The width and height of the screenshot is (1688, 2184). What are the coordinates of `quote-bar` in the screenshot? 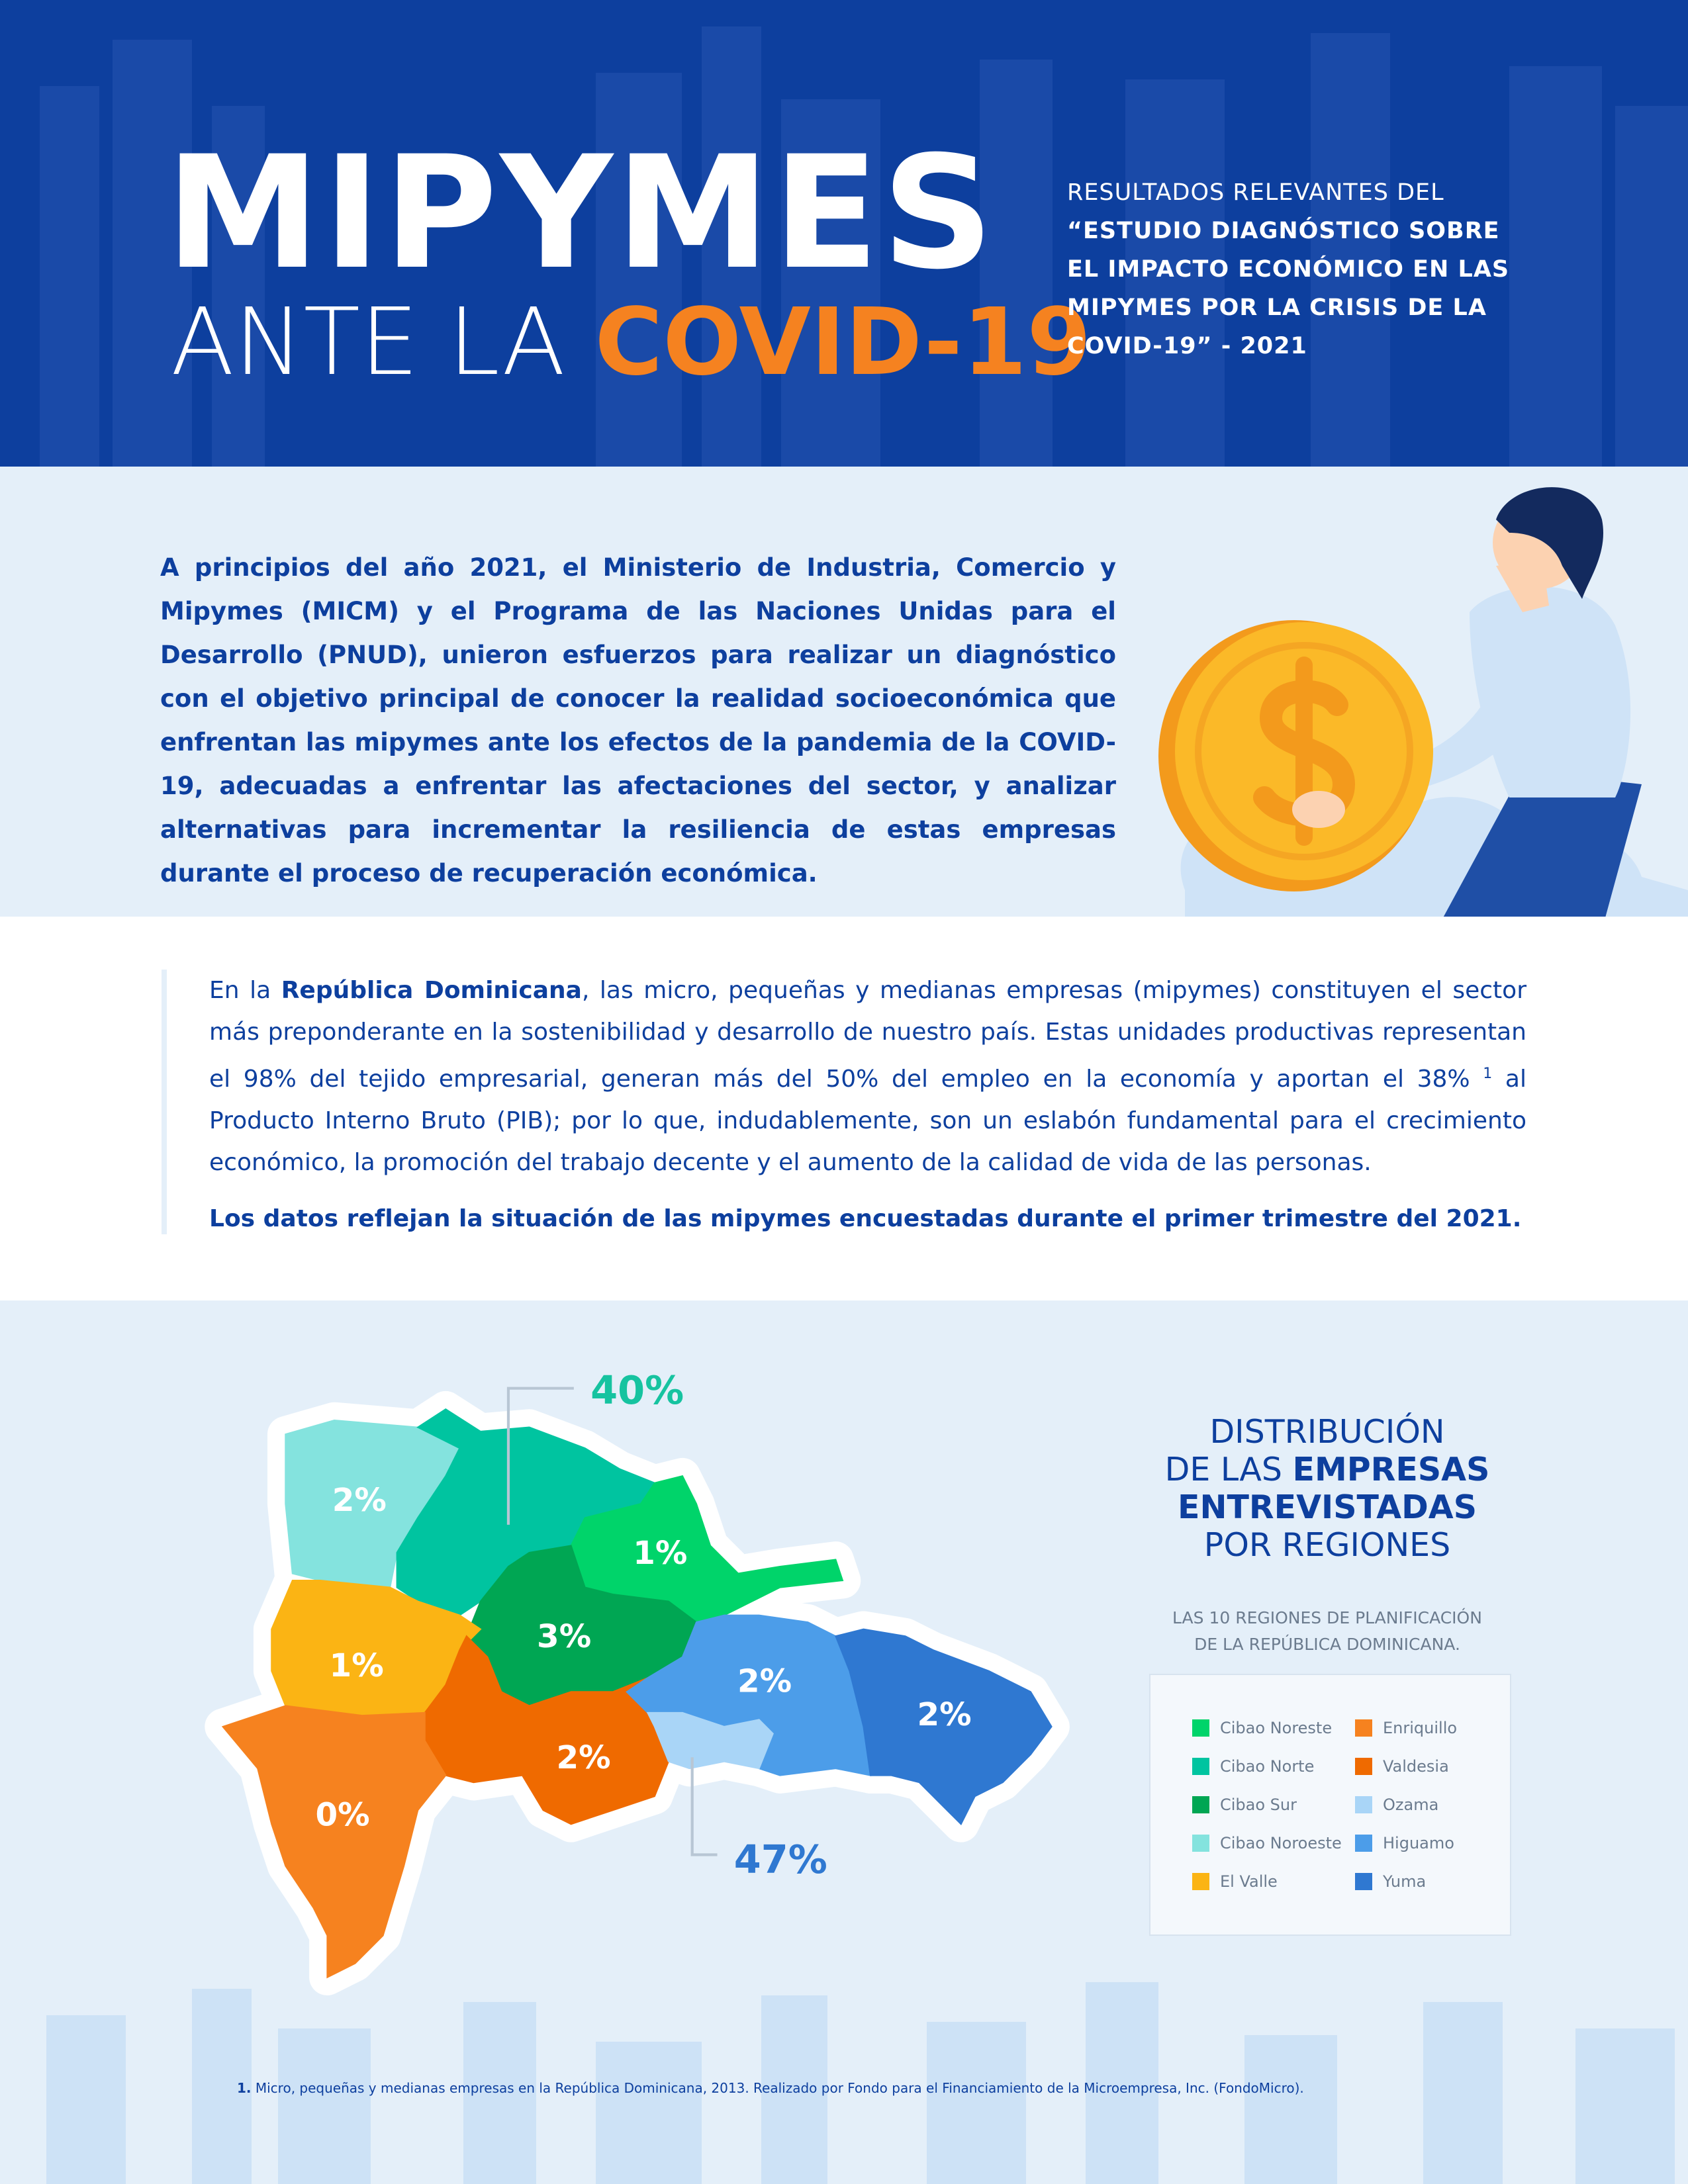 It's located at (164, 1102).